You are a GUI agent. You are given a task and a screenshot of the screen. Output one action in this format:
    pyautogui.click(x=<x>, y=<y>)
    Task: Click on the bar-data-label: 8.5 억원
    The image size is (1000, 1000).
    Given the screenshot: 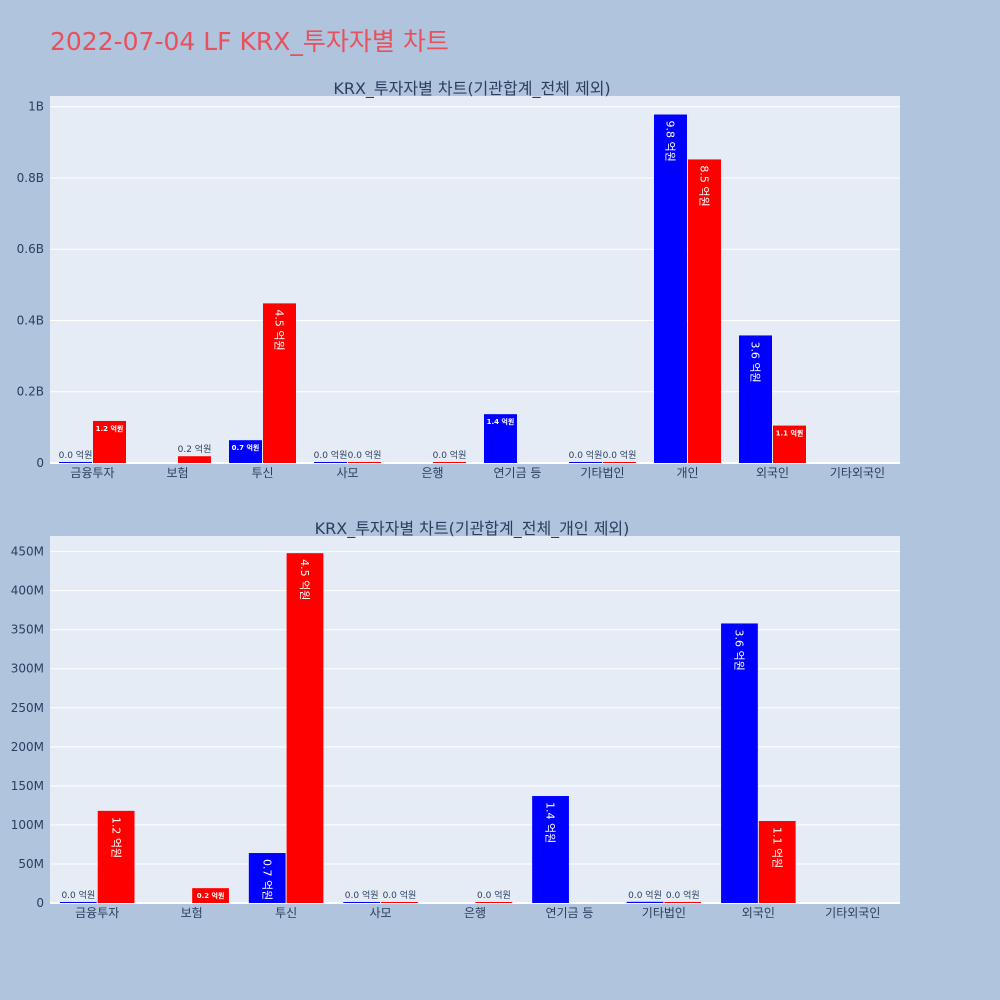 What is the action you would take?
    pyautogui.click(x=704, y=185)
    